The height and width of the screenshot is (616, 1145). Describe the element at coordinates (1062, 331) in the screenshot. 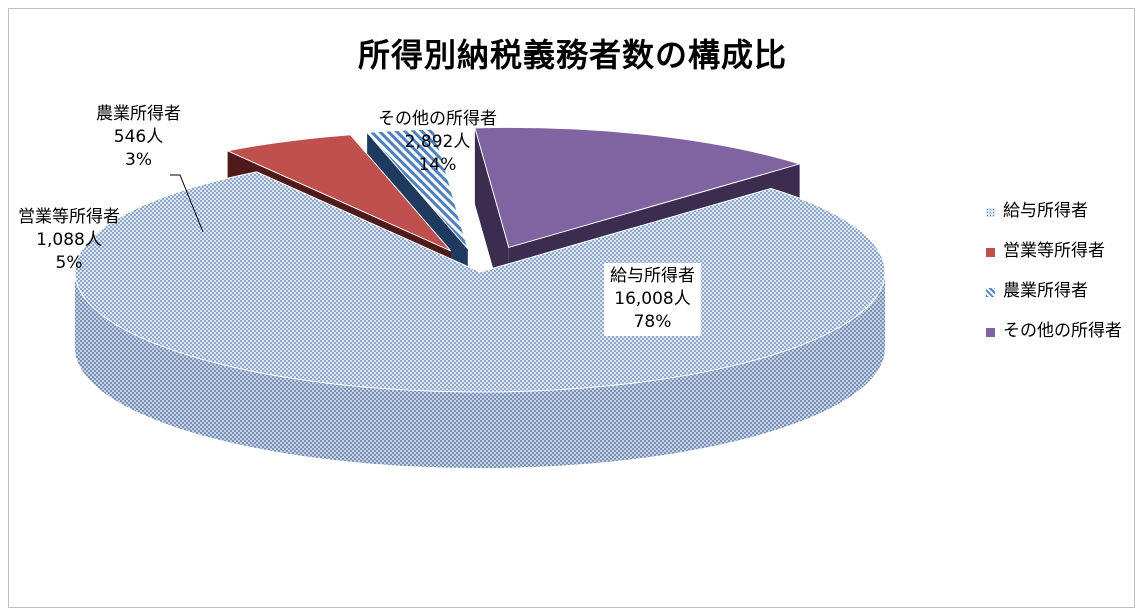

I see `legend-label: その他の所得者` at that location.